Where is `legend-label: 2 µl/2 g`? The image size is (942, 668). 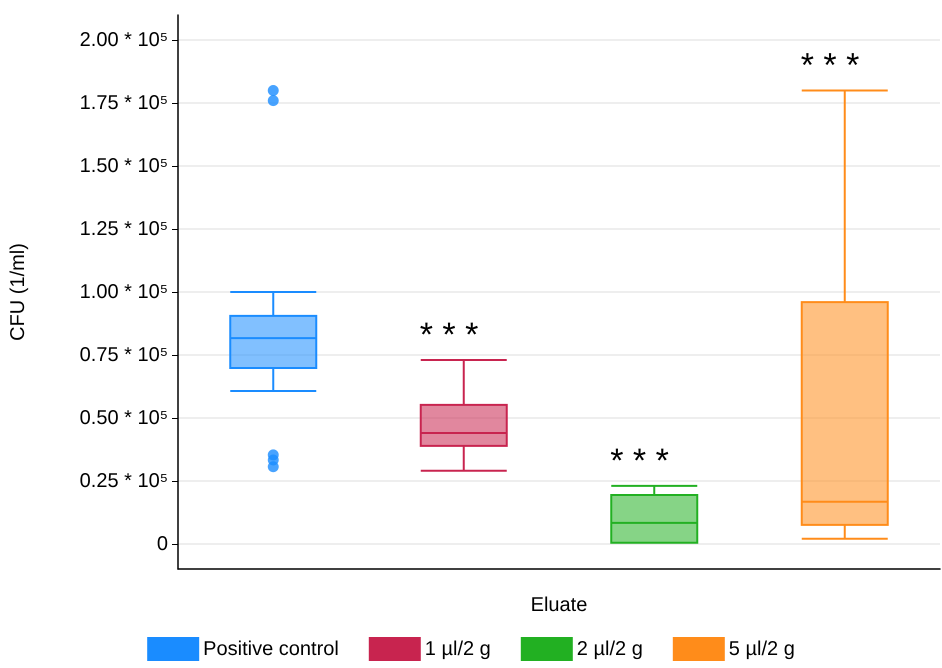 legend-label: 2 µl/2 g is located at coordinates (609, 649).